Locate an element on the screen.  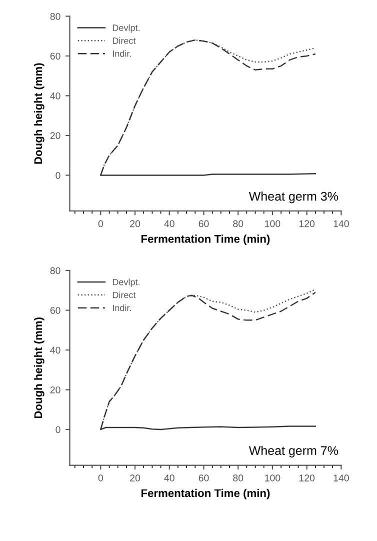
annotation: Wheat germ 3% is located at coordinates (293, 198).